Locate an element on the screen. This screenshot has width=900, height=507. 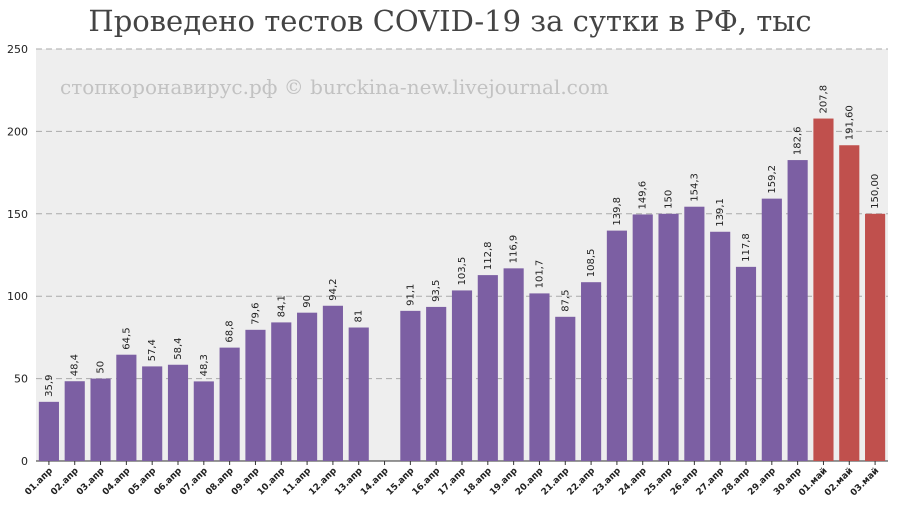
y-tick-label: 200 is located at coordinates (17, 131).